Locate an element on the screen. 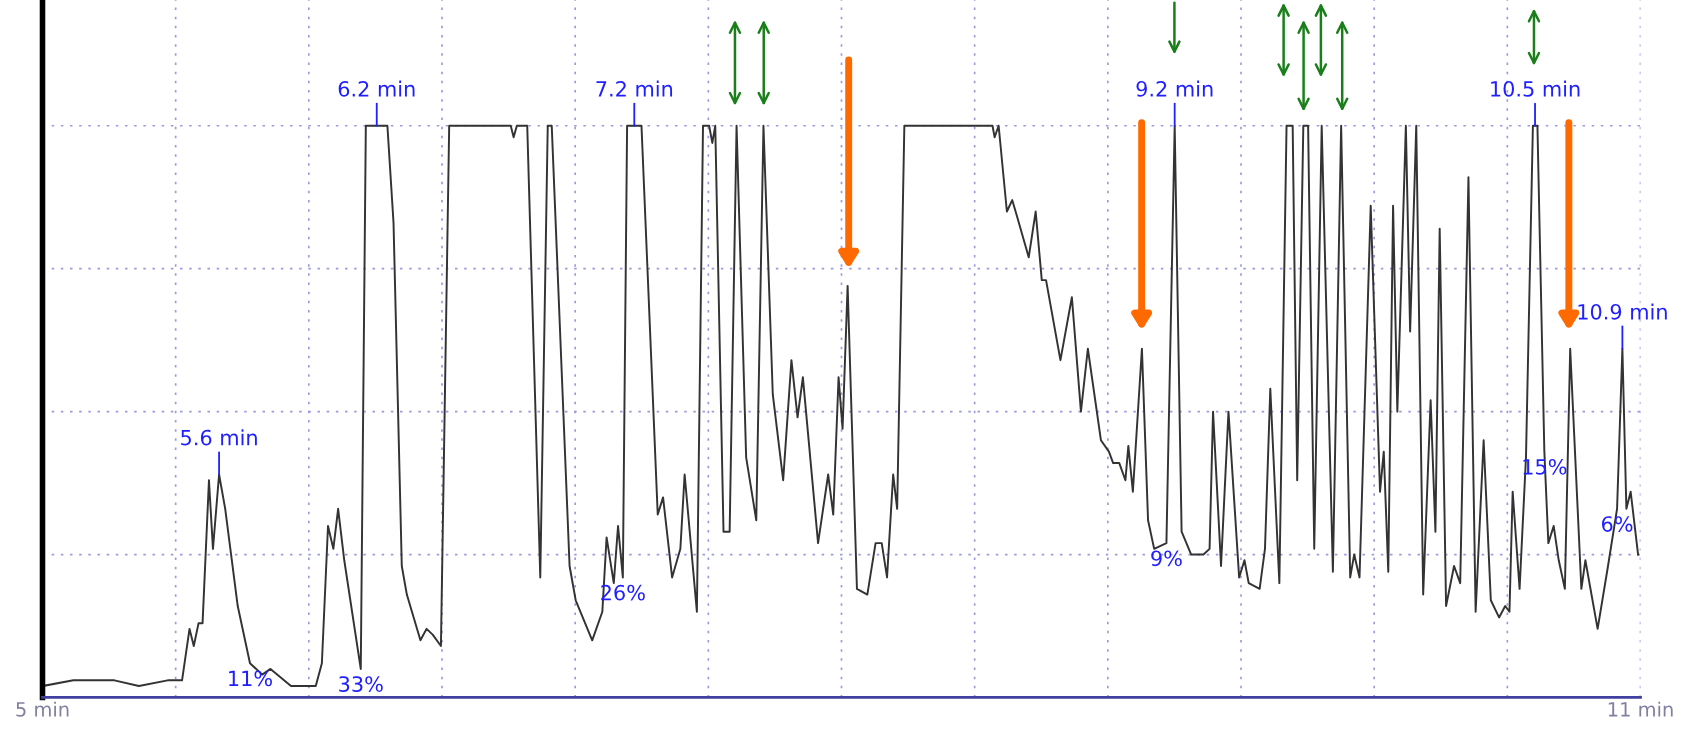  annotation: 33% is located at coordinates (361, 684).